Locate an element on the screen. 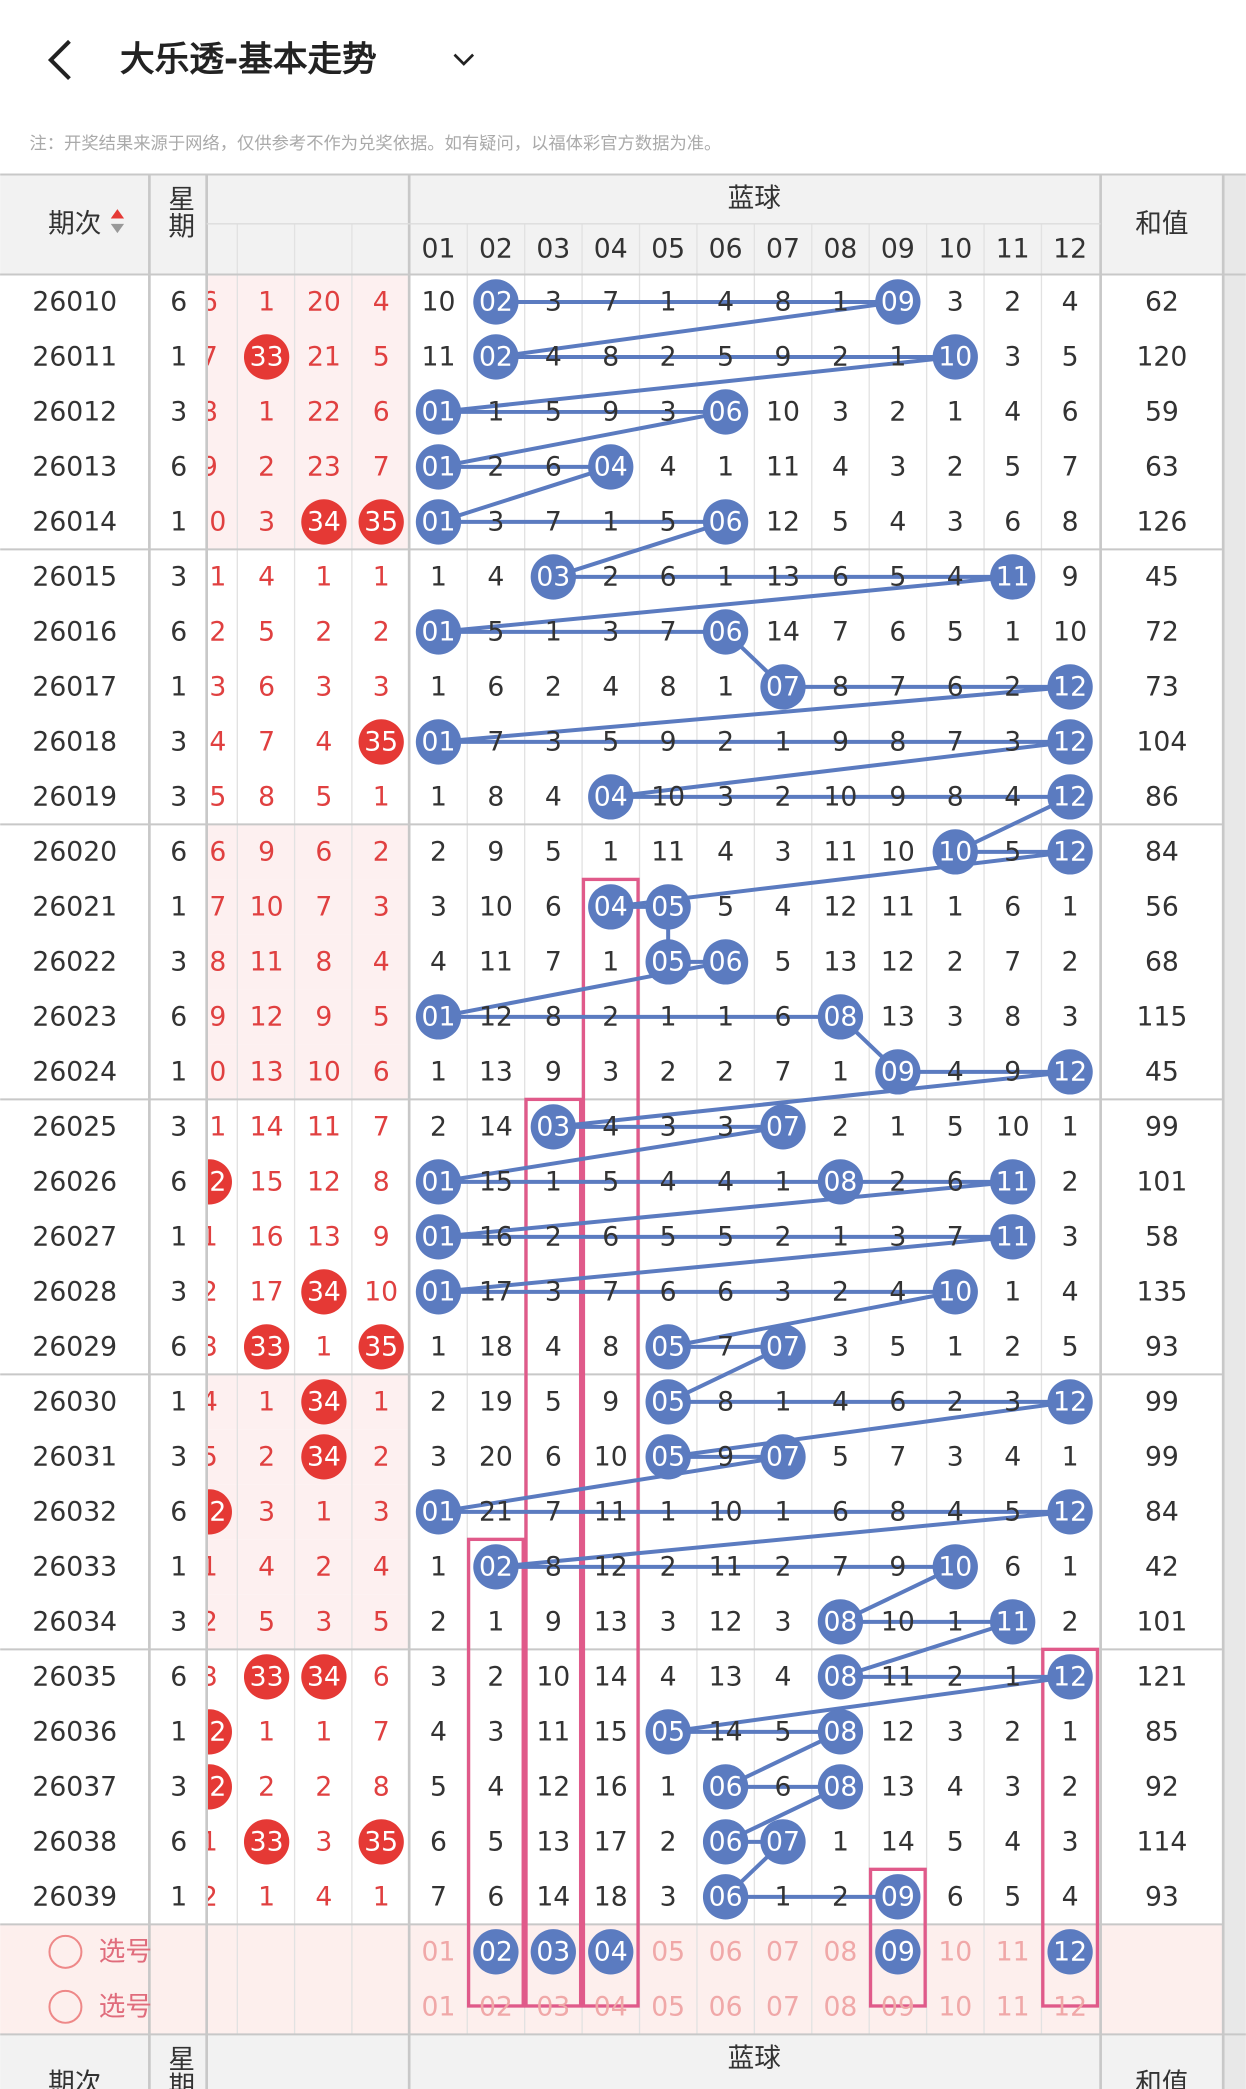 The height and width of the screenshot is (2089, 1246). front-miss: 11 is located at coordinates (209, 576).